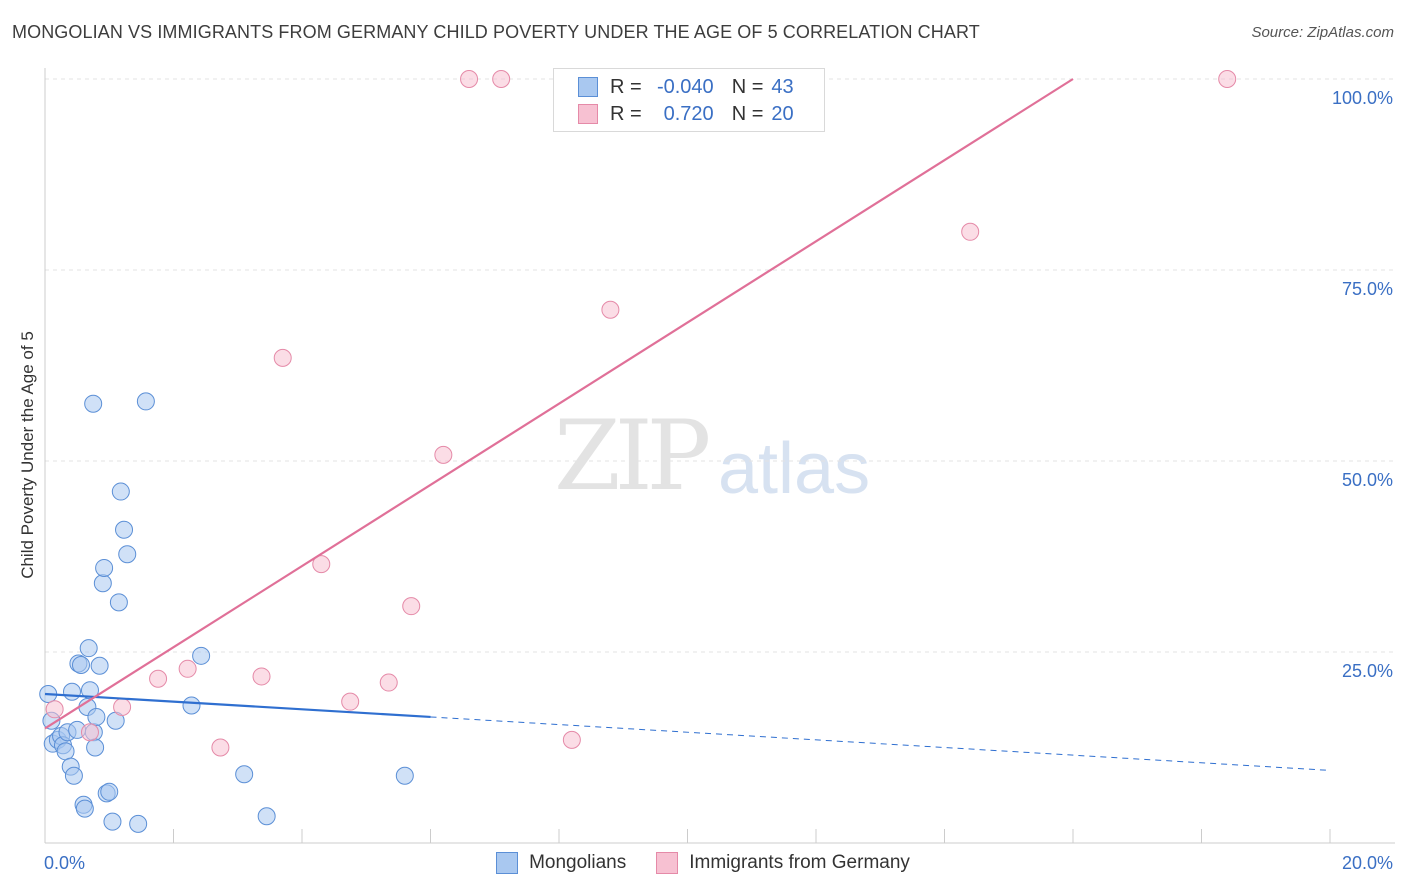 Image resolution: width=1406 pixels, height=892 pixels. Describe the element at coordinates (578, 862) in the screenshot. I see `legend-label-mongolians: Mongolians` at that location.